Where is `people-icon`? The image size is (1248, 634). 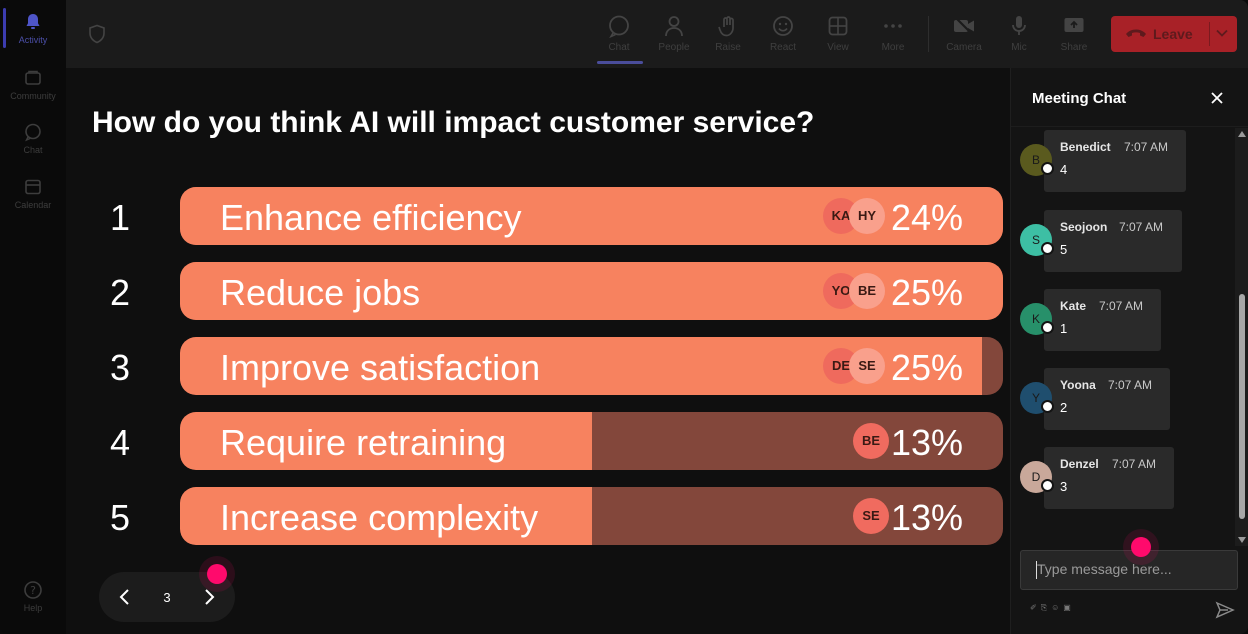
people-icon is located at coordinates (674, 26).